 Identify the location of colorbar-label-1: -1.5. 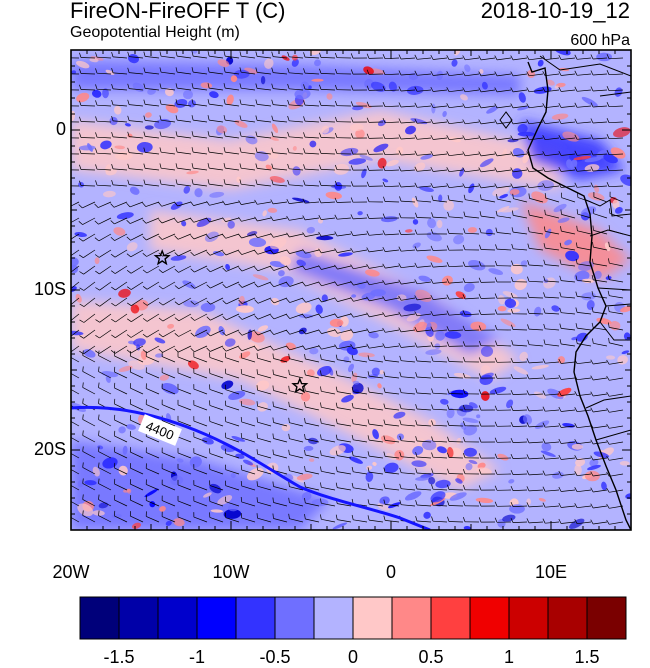
(119, 657).